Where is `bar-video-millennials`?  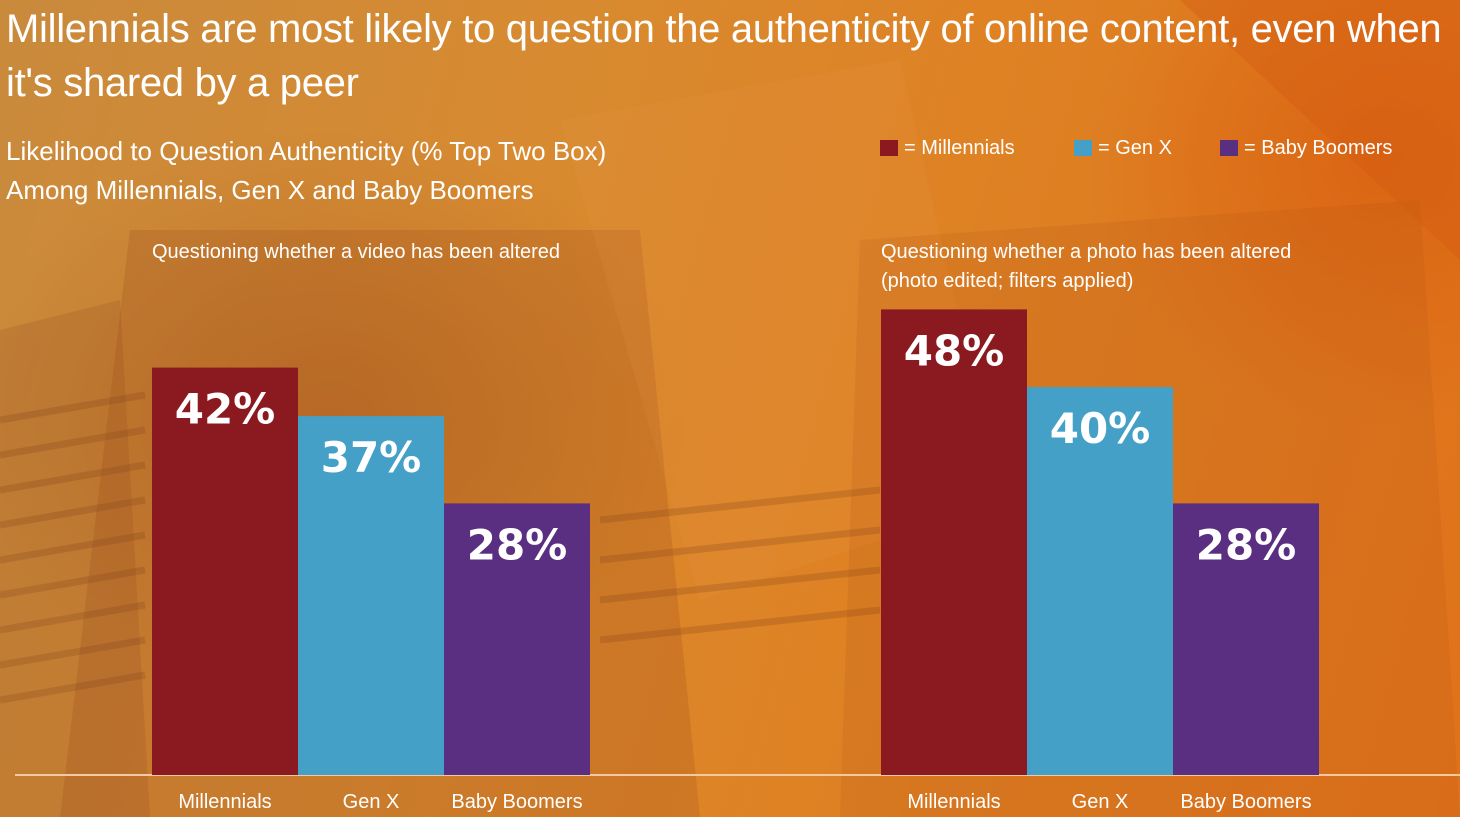
bar-video-millennials is located at coordinates (225, 571).